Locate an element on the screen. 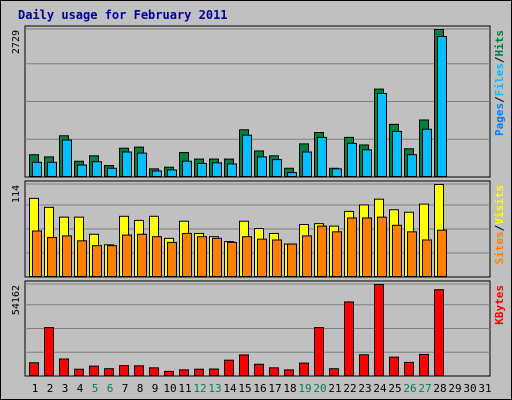 The width and height of the screenshot is (512, 400). y-max-label: 114 is located at coordinates (16, 194).